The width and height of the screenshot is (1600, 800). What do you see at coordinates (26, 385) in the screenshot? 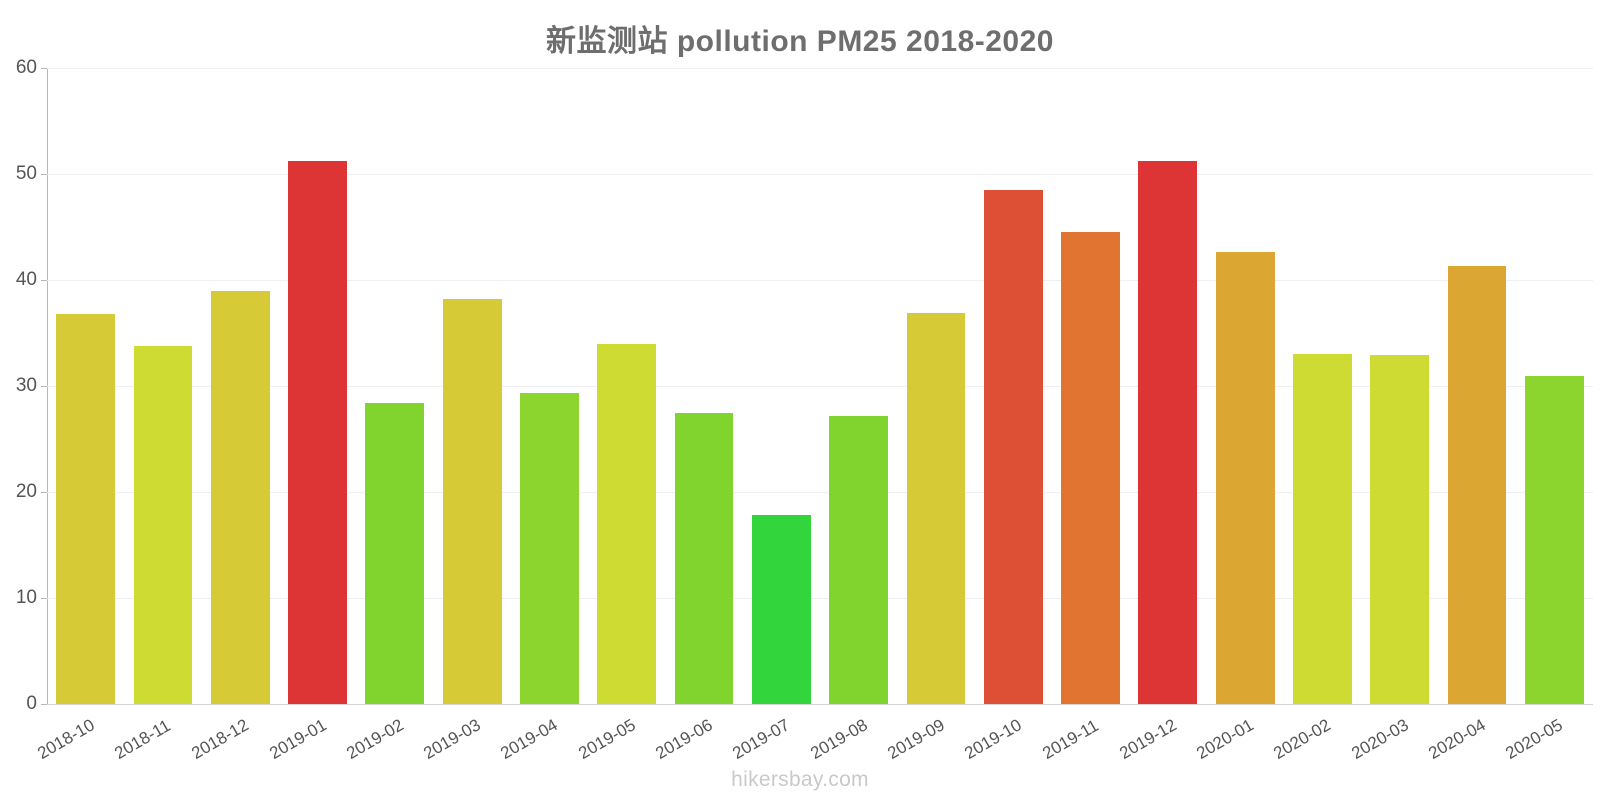
I see `y-tick-label-30: 30` at bounding box center [26, 385].